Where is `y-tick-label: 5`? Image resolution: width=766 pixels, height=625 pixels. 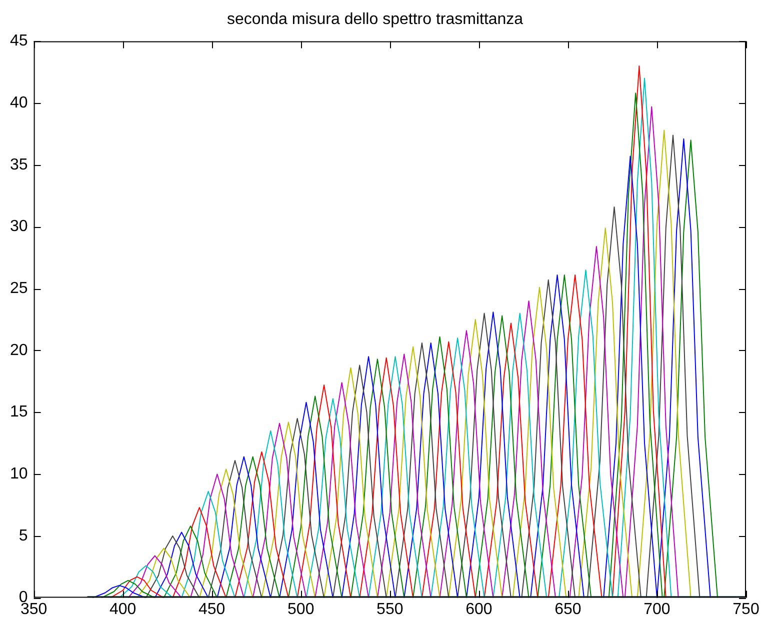 y-tick-label: 5 is located at coordinates (23, 535).